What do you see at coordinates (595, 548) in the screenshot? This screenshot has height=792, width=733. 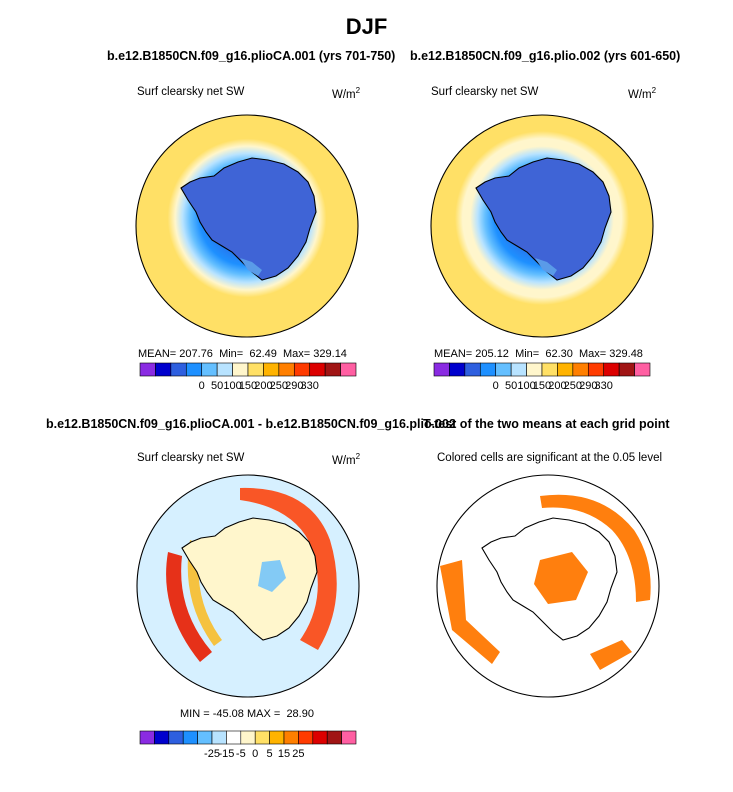 I see `significant-cells-north-d` at bounding box center [595, 548].